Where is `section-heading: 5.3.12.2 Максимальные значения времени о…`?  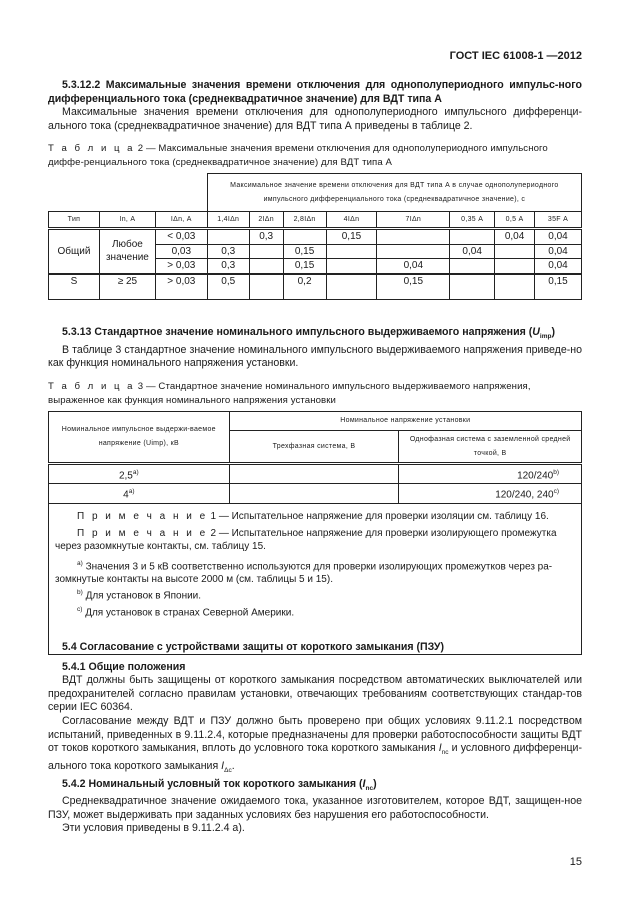
section-heading: 5.3.12.2 Максимальные значения времени о… is located at coordinates (315, 92).